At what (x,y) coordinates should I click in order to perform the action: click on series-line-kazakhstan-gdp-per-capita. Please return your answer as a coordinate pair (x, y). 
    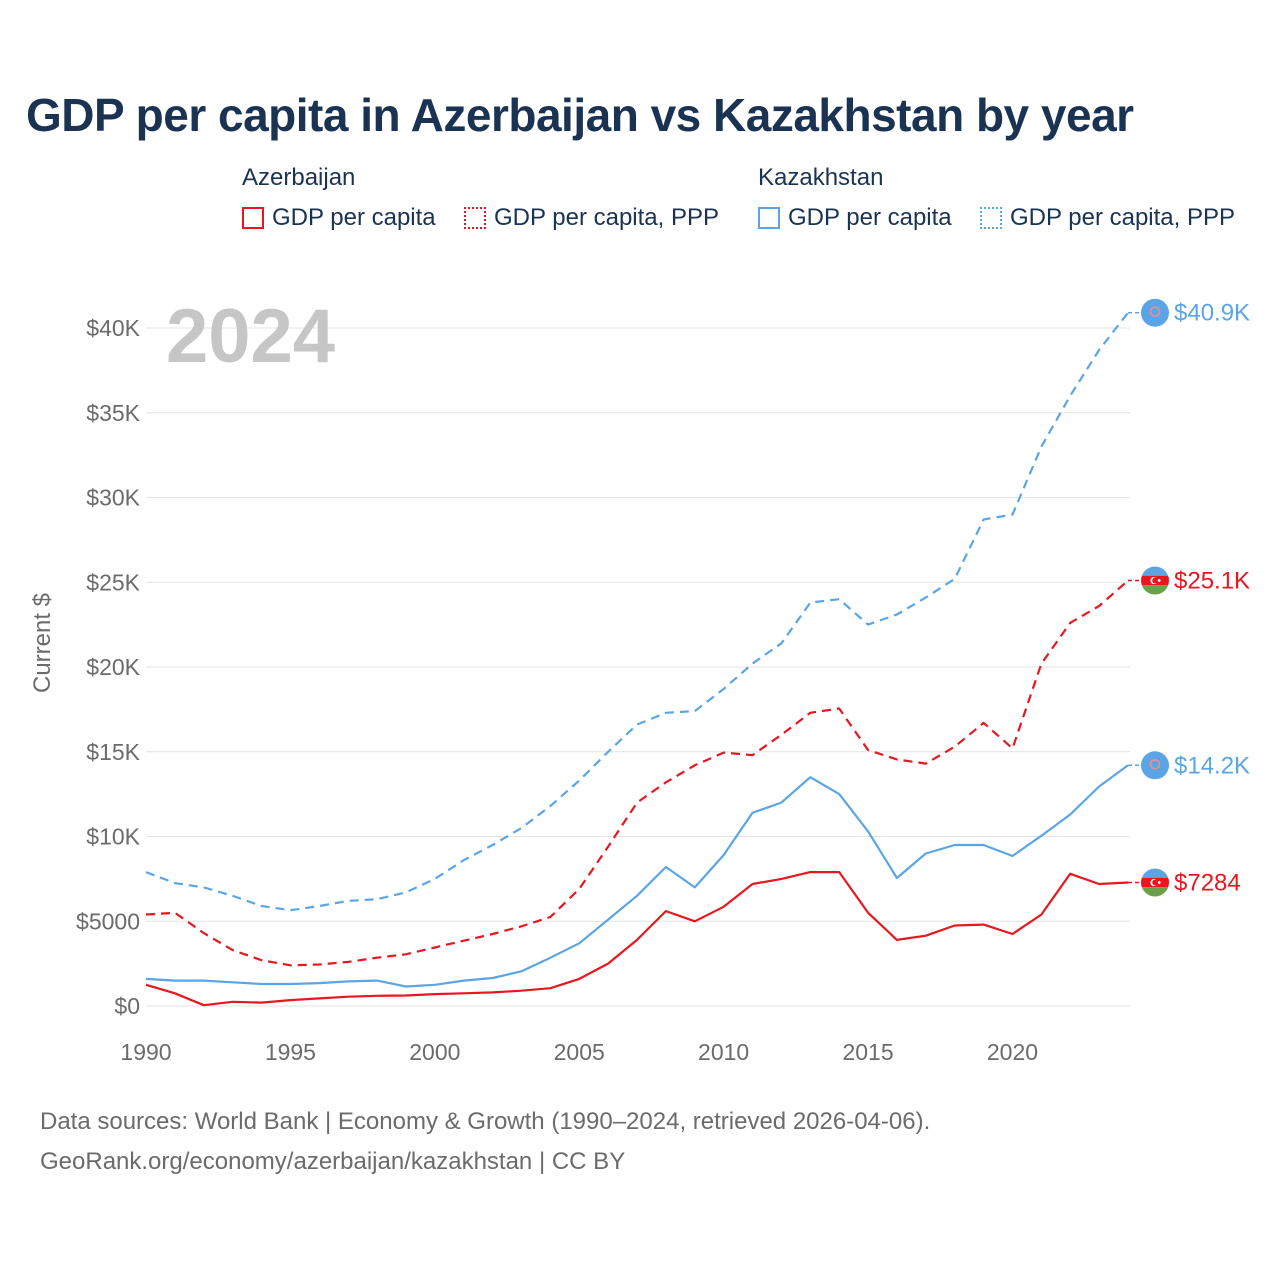
    Looking at the image, I should click on (637, 876).